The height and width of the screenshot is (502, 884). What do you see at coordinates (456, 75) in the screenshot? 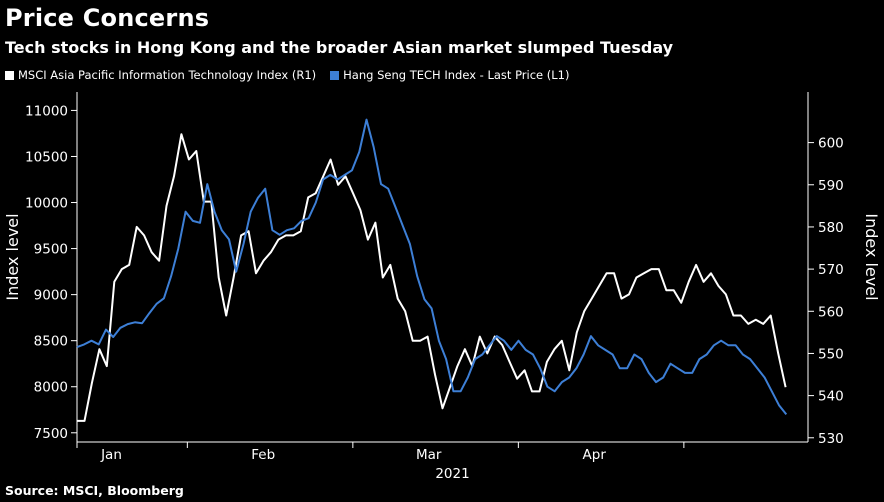
I see `legend-label-hang-seng: Hang Seng TECH Index - Last Price (L1)` at bounding box center [456, 75].